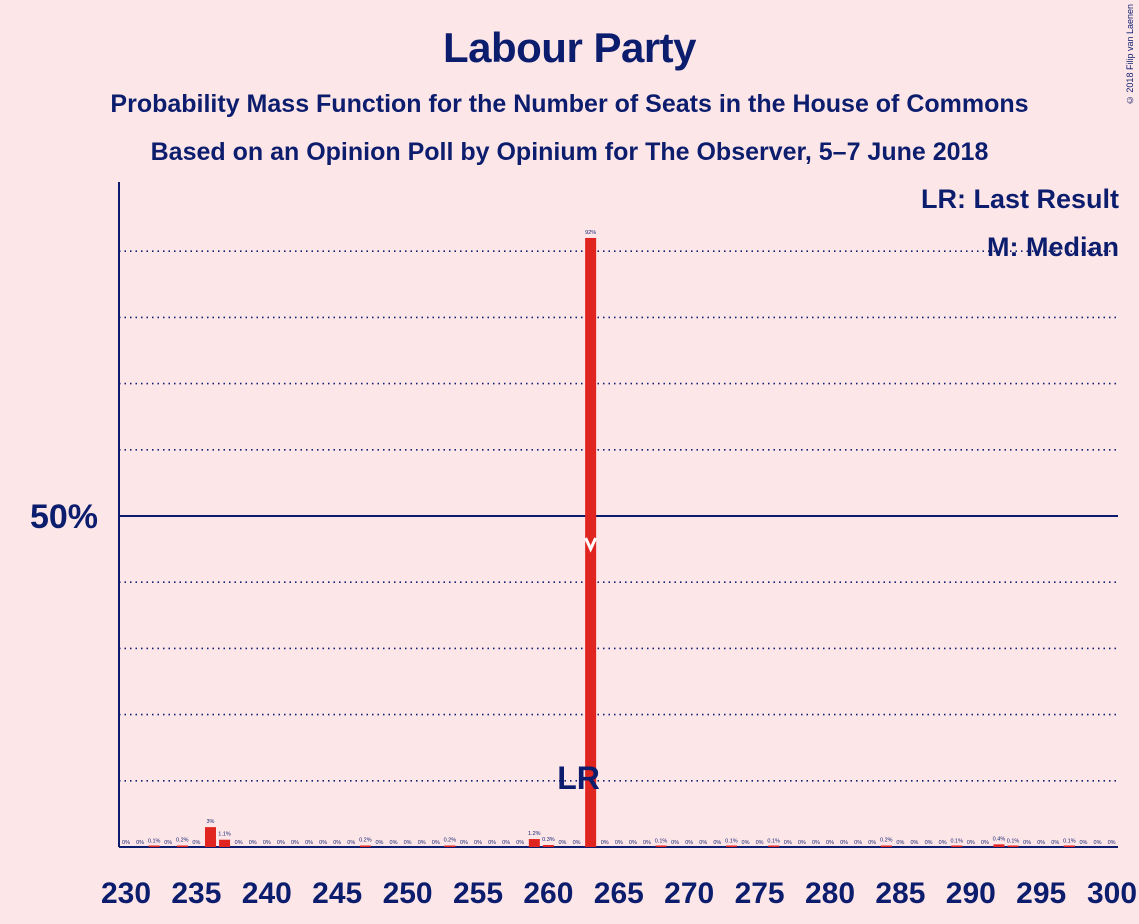 The height and width of the screenshot is (924, 1139). Describe the element at coordinates (619, 893) in the screenshot. I see `x-tick-label: 265` at that location.